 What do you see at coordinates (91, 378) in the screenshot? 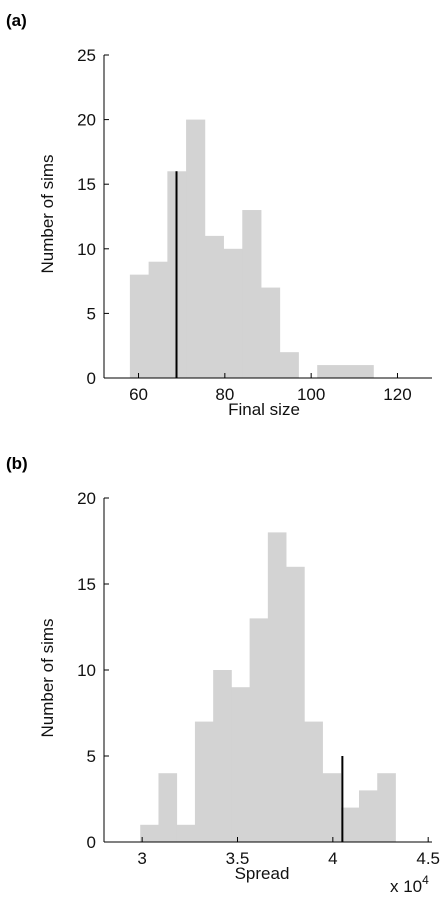
I see `panel-a-ytick-label-0: 0` at bounding box center [91, 378].